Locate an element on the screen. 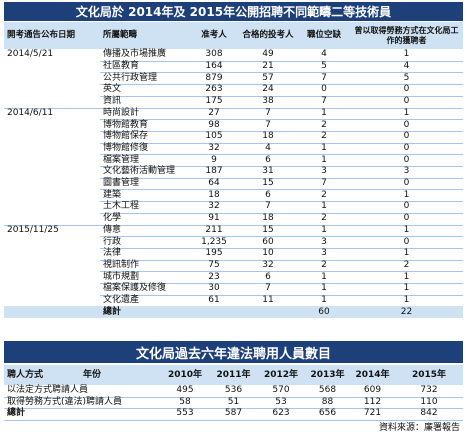  column-header: 2014年 is located at coordinates (372, 374).